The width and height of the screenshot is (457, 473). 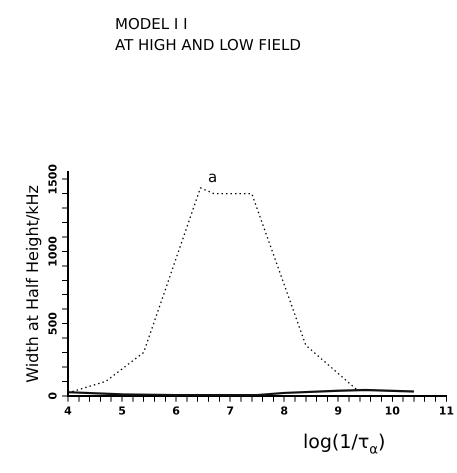 What do you see at coordinates (53, 396) in the screenshot?
I see `y-tick-label: 0` at bounding box center [53, 396].